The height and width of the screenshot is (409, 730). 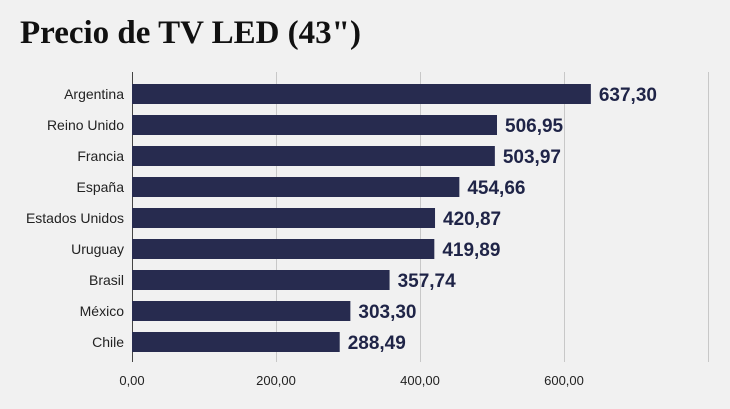 What do you see at coordinates (261, 280) in the screenshot?
I see `bar-brasil` at bounding box center [261, 280].